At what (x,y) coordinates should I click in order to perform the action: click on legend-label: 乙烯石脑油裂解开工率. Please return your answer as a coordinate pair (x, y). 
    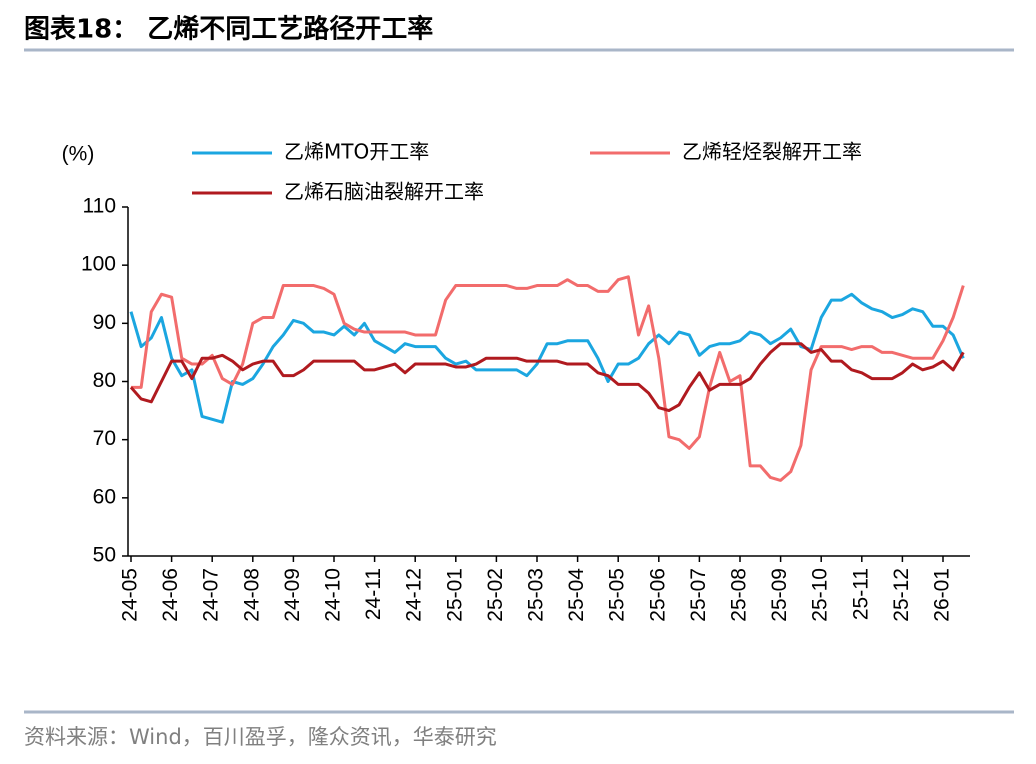
    Looking at the image, I should click on (384, 192).